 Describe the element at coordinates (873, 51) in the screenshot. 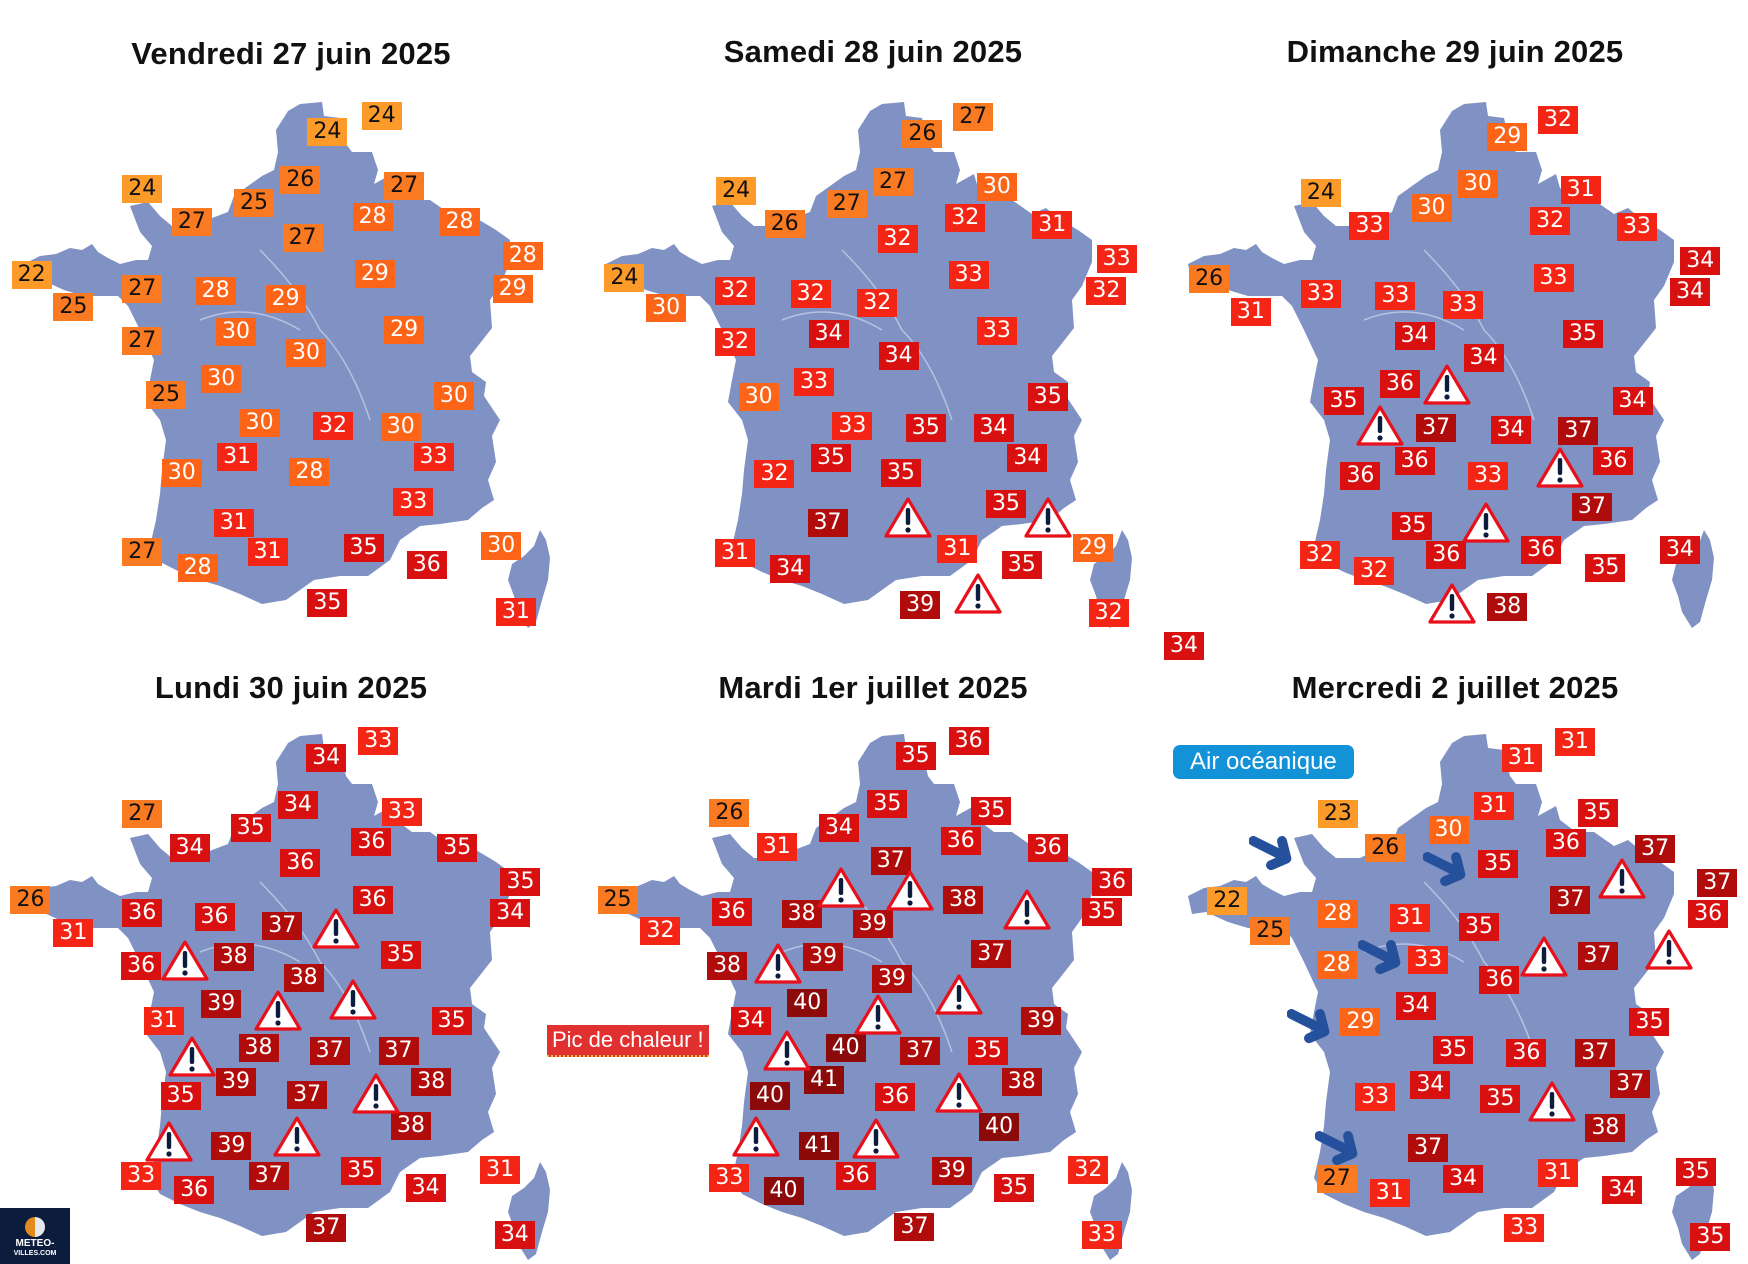

I see `panel-title: Samedi 28 juin 2025` at that location.